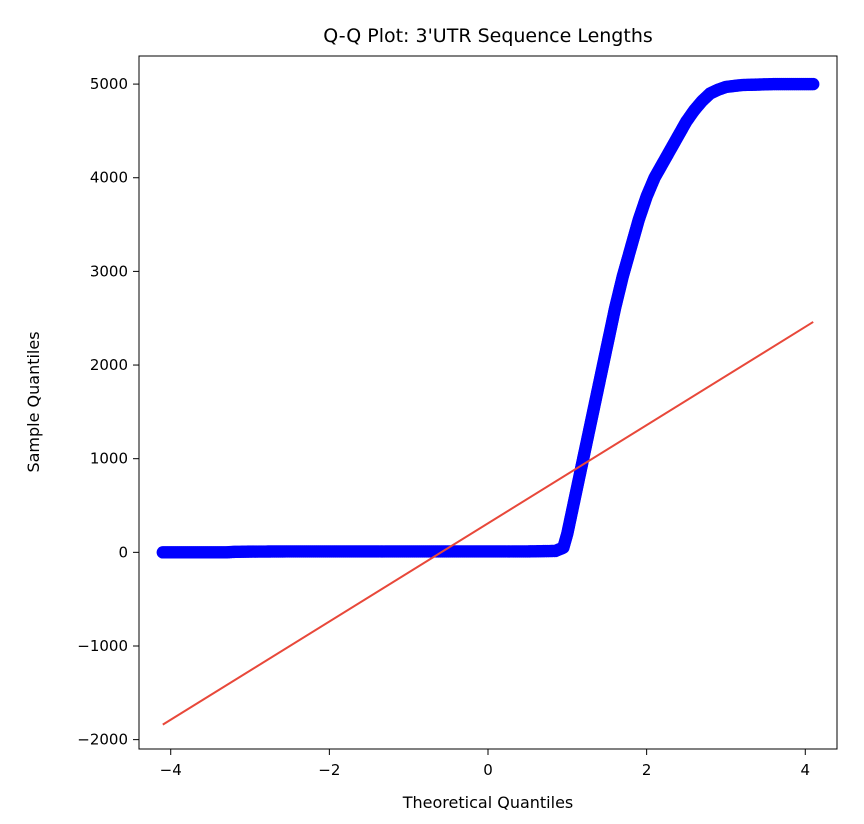 This screenshot has width=864, height=824. What do you see at coordinates (123, 552) in the screenshot?
I see `y-tick-label: 0` at bounding box center [123, 552].